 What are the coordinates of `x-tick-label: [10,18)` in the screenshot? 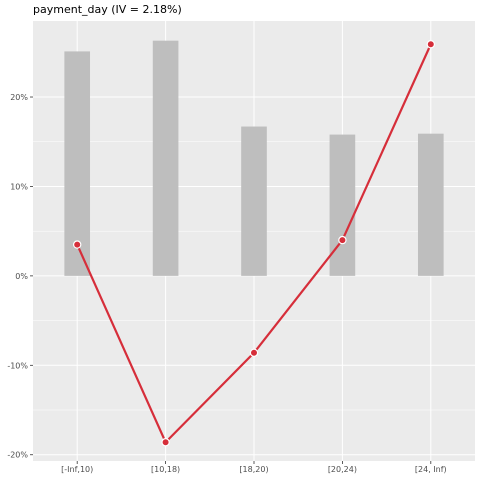 It's located at (165, 469).